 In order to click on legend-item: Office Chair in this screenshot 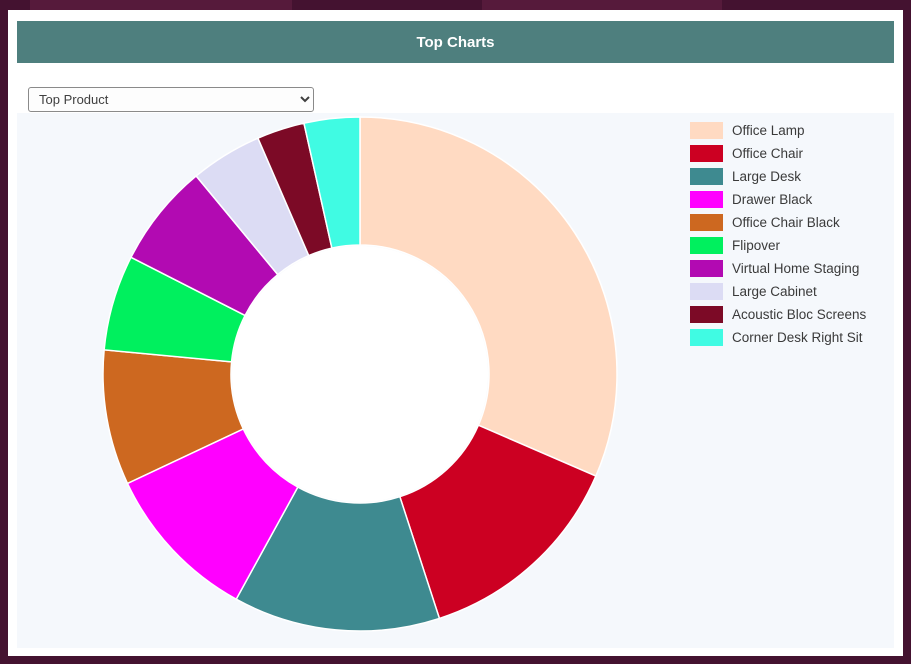, I will do `click(778, 153)`.